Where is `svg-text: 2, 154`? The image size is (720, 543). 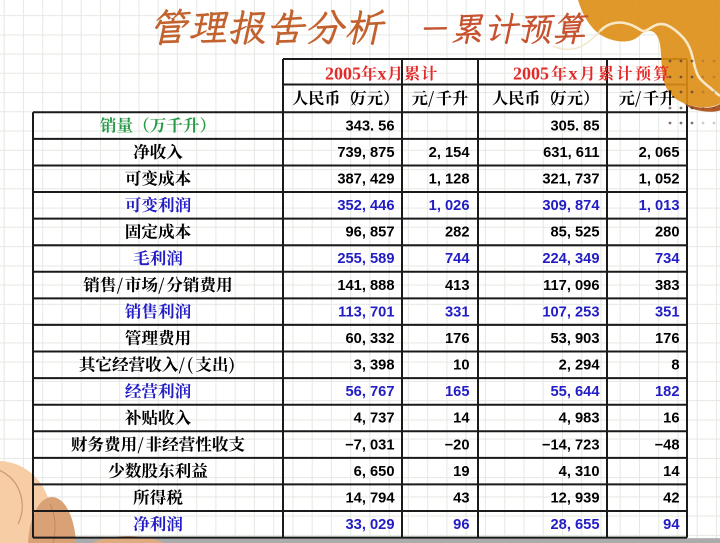
svg-text: 2, 154 is located at coordinates (450, 153).